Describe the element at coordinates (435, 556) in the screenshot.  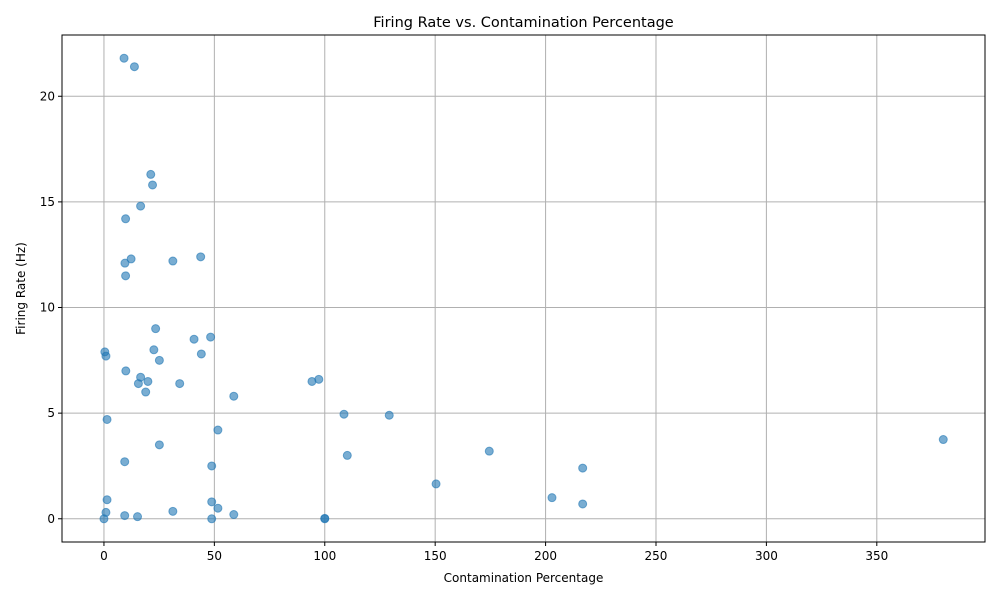
I see `x-tick-label: 150` at that location.